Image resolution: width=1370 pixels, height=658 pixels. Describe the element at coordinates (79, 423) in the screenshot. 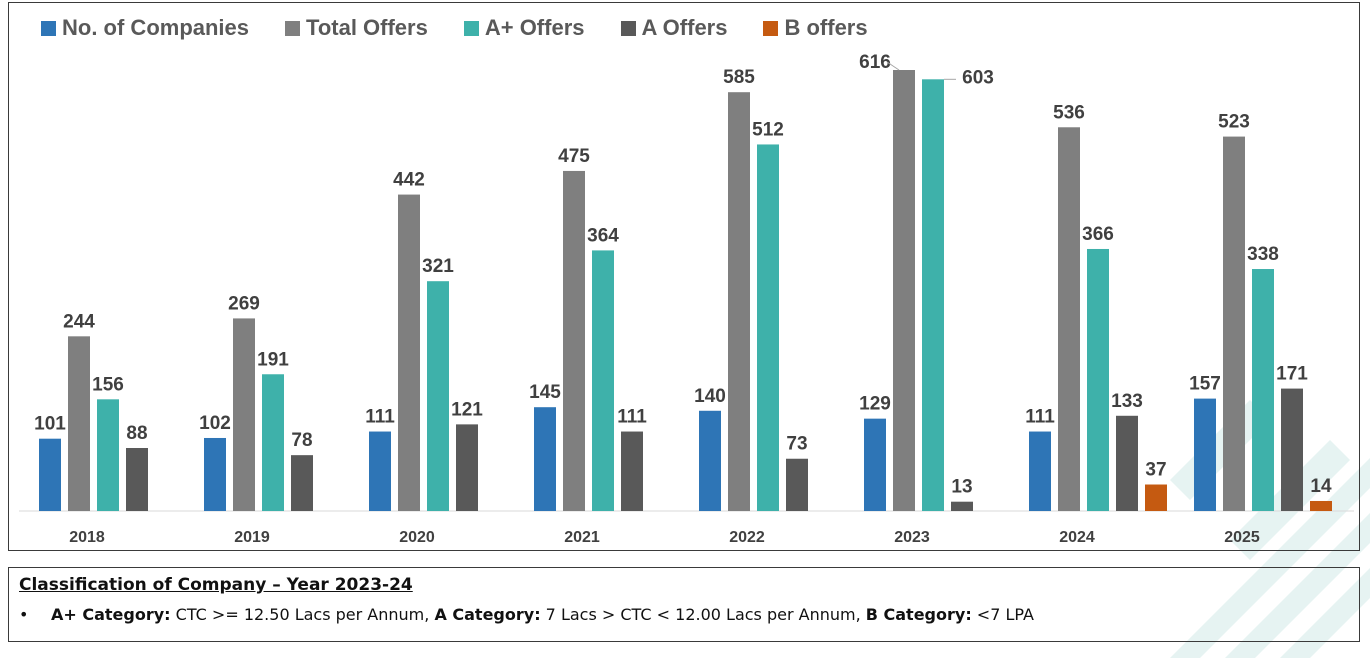

I see `bar-total-offers-2018` at that location.